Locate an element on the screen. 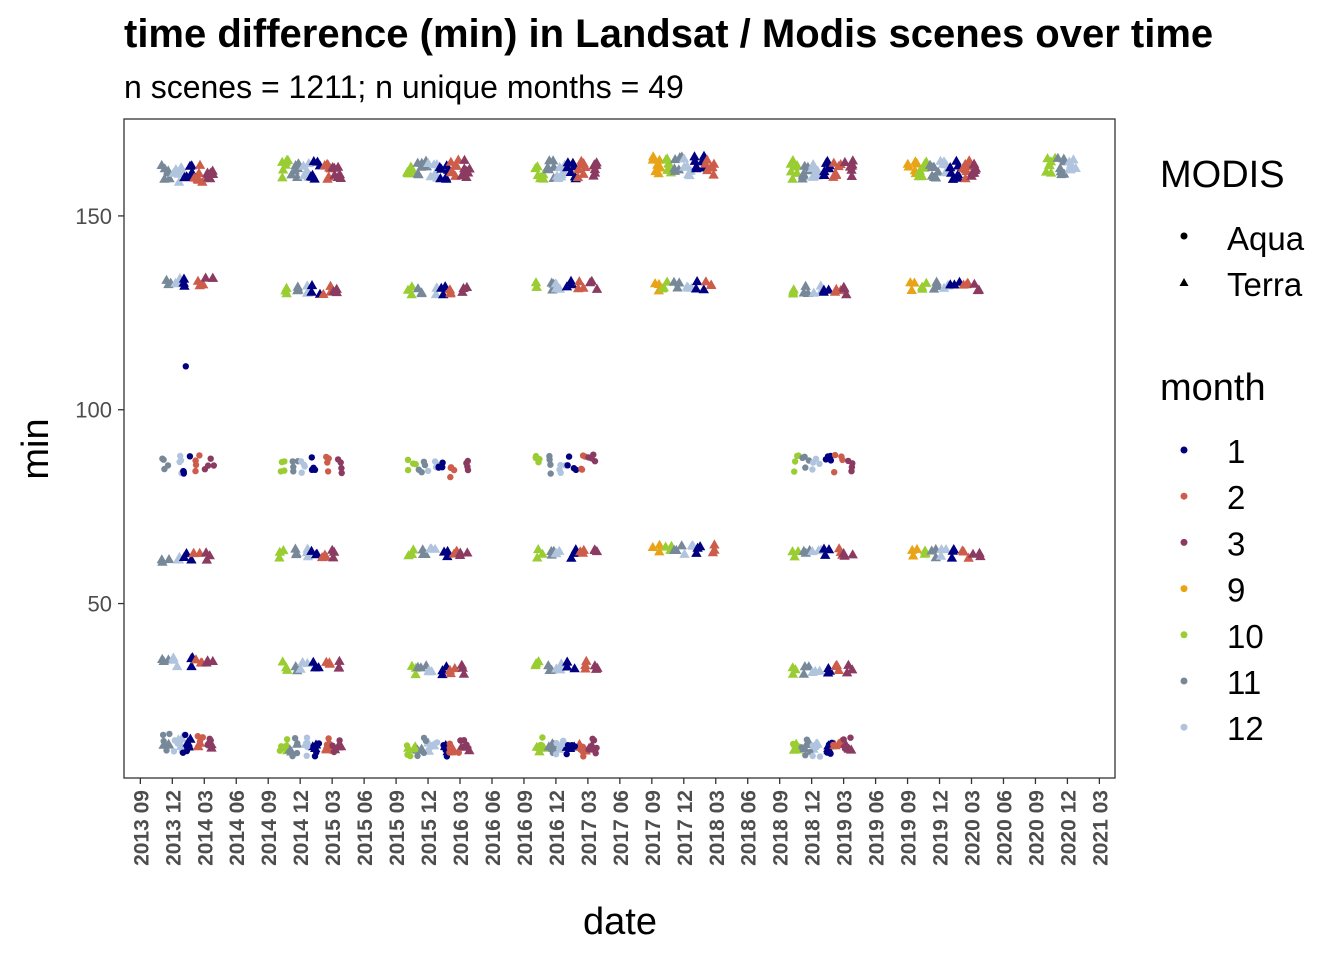 The height and width of the screenshot is (960, 1344). x-tick-label: 2013 12 is located at coordinates (173, 828).